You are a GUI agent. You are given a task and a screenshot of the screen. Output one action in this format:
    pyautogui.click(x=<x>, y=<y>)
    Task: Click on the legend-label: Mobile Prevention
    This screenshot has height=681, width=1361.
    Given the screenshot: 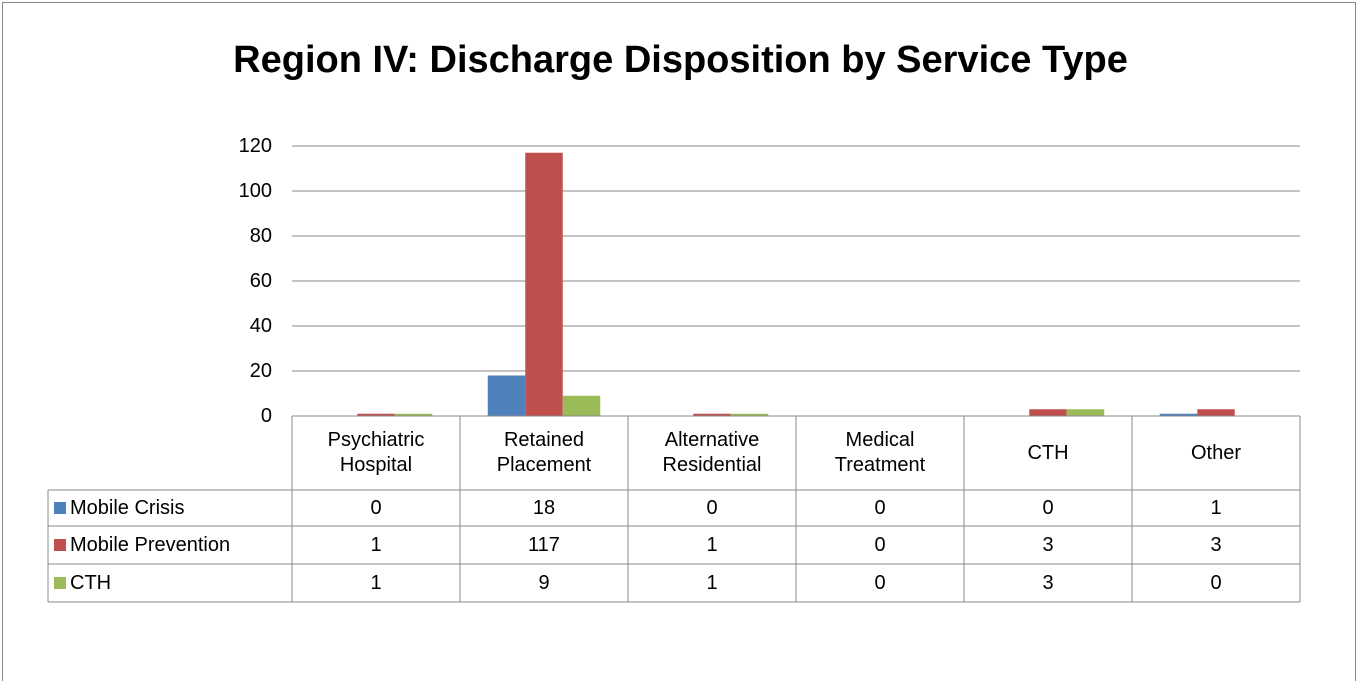 What is the action you would take?
    pyautogui.click(x=150, y=544)
    